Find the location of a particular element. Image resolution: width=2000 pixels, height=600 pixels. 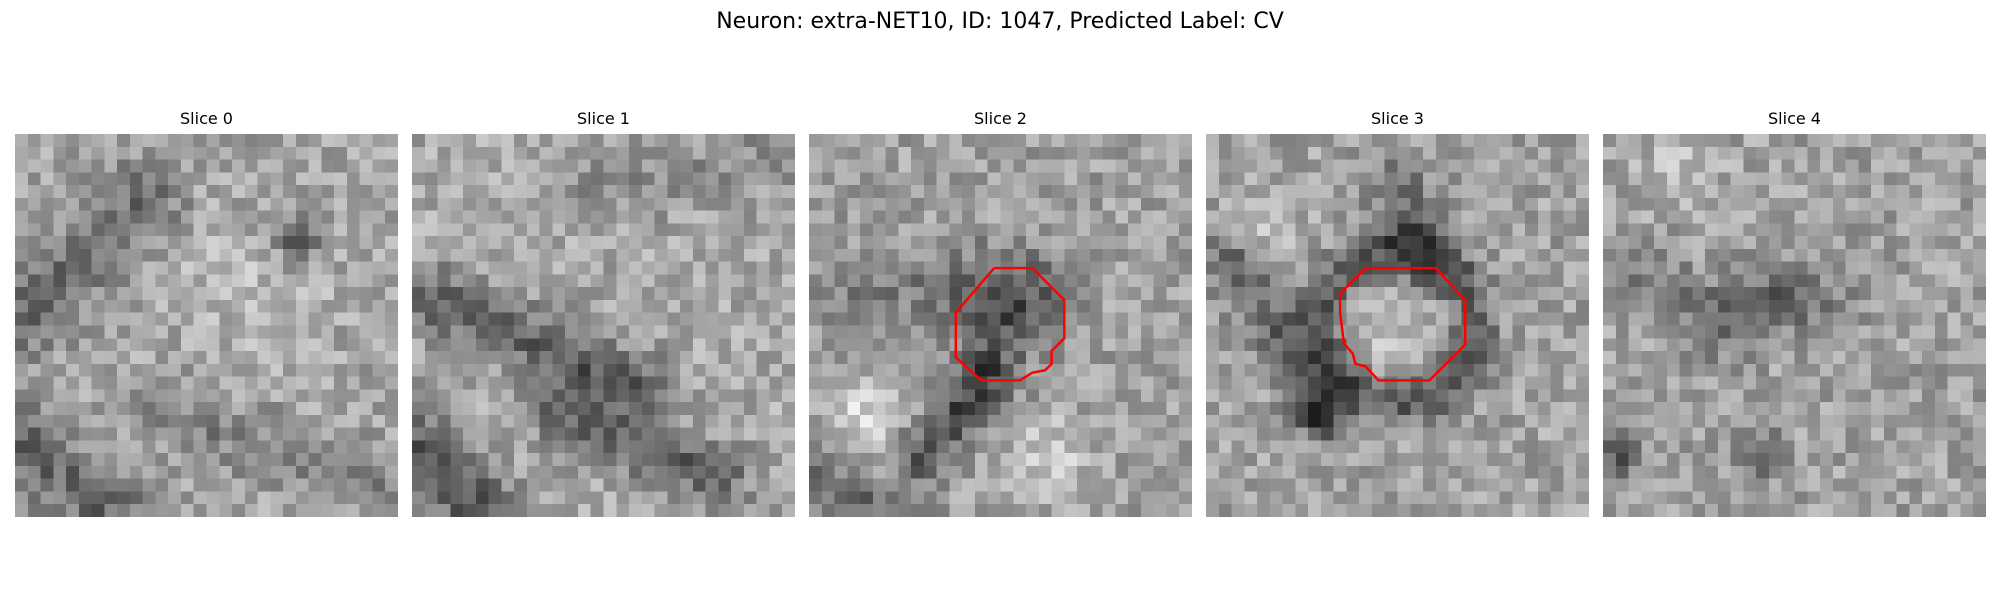

slice-title: Slice 4 is located at coordinates (1794, 118).